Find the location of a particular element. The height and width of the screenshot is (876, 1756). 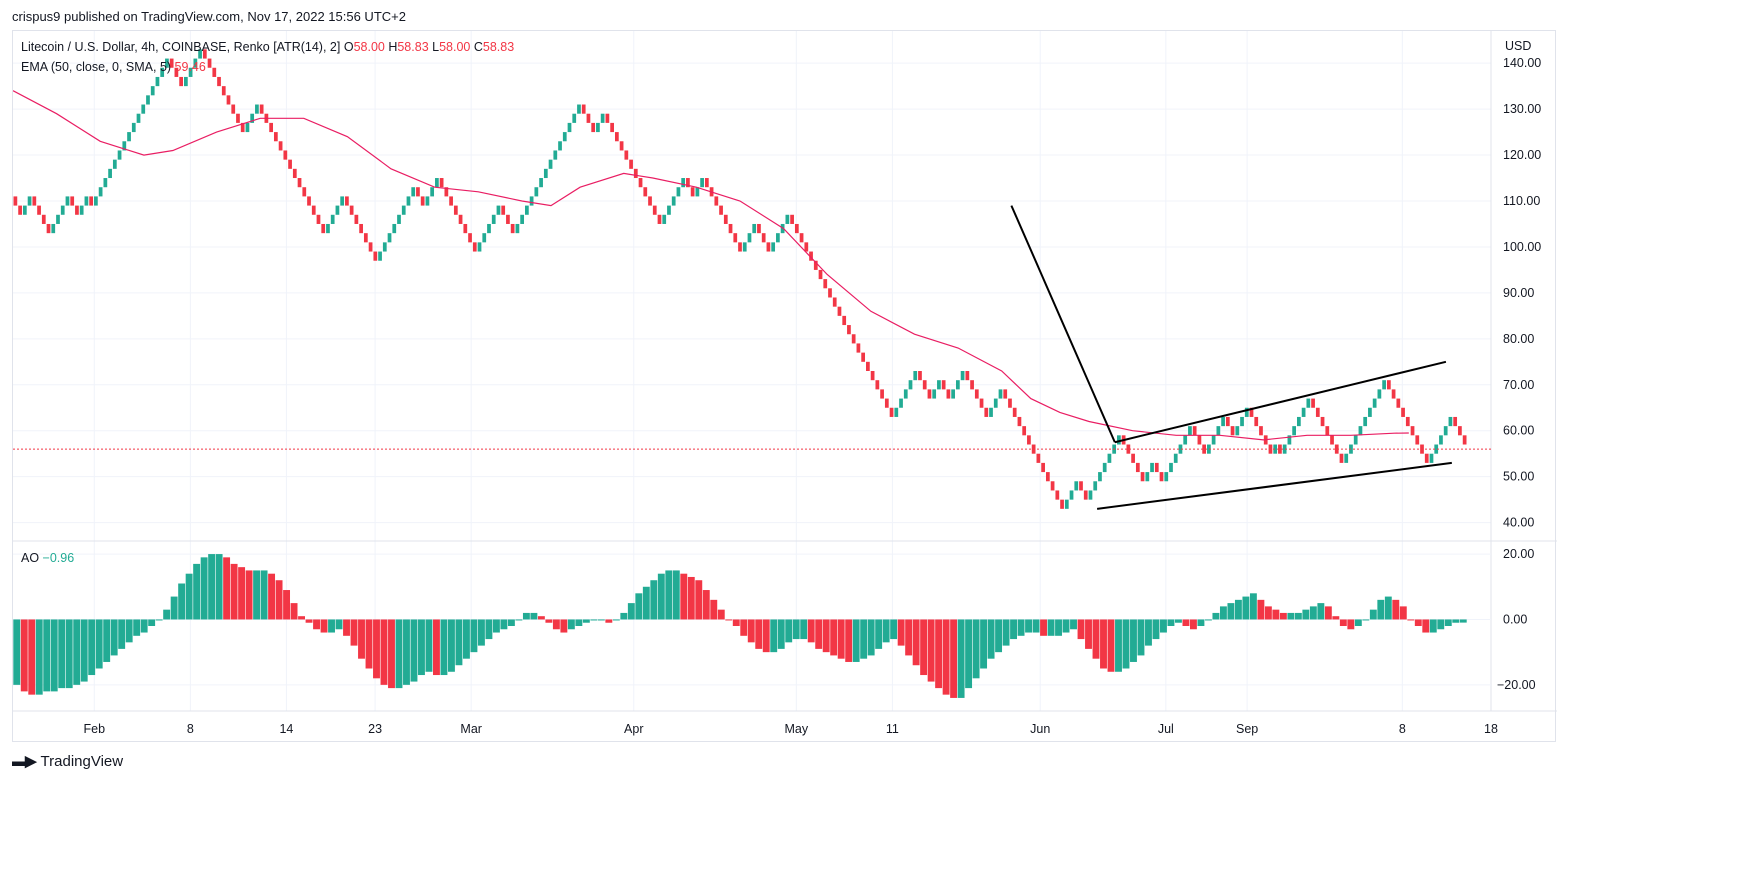

ao-value: −0.96 is located at coordinates (58, 558).